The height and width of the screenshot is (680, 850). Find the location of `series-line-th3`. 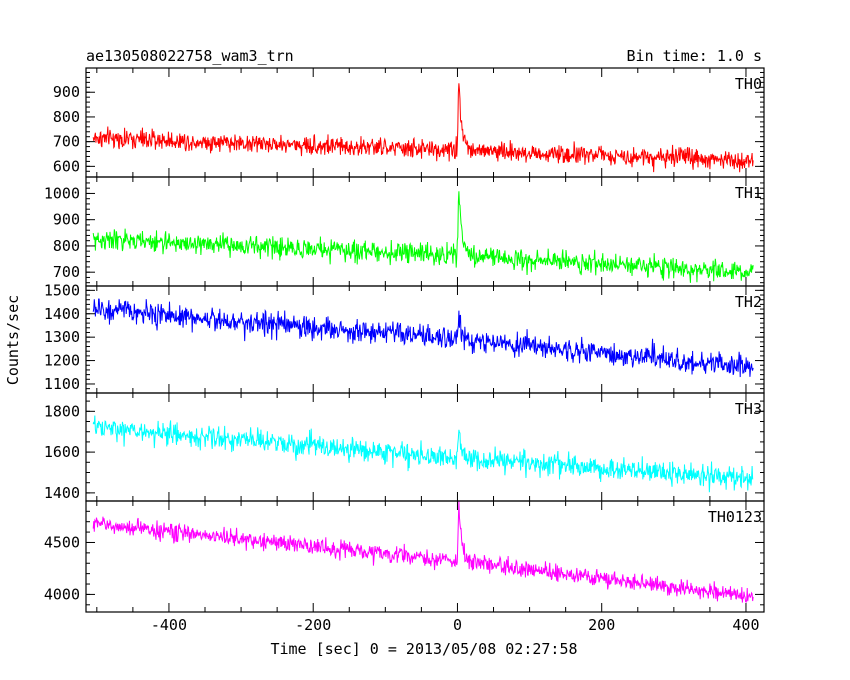

series-line-th3 is located at coordinates (423, 454).